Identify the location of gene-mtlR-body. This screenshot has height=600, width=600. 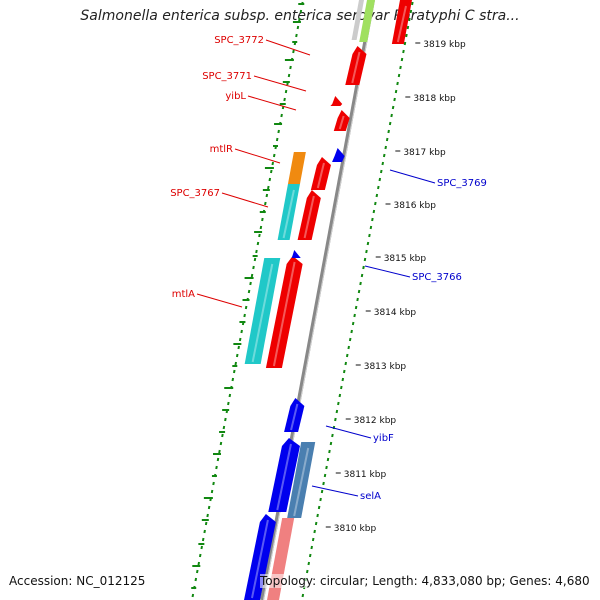
(320, 173).